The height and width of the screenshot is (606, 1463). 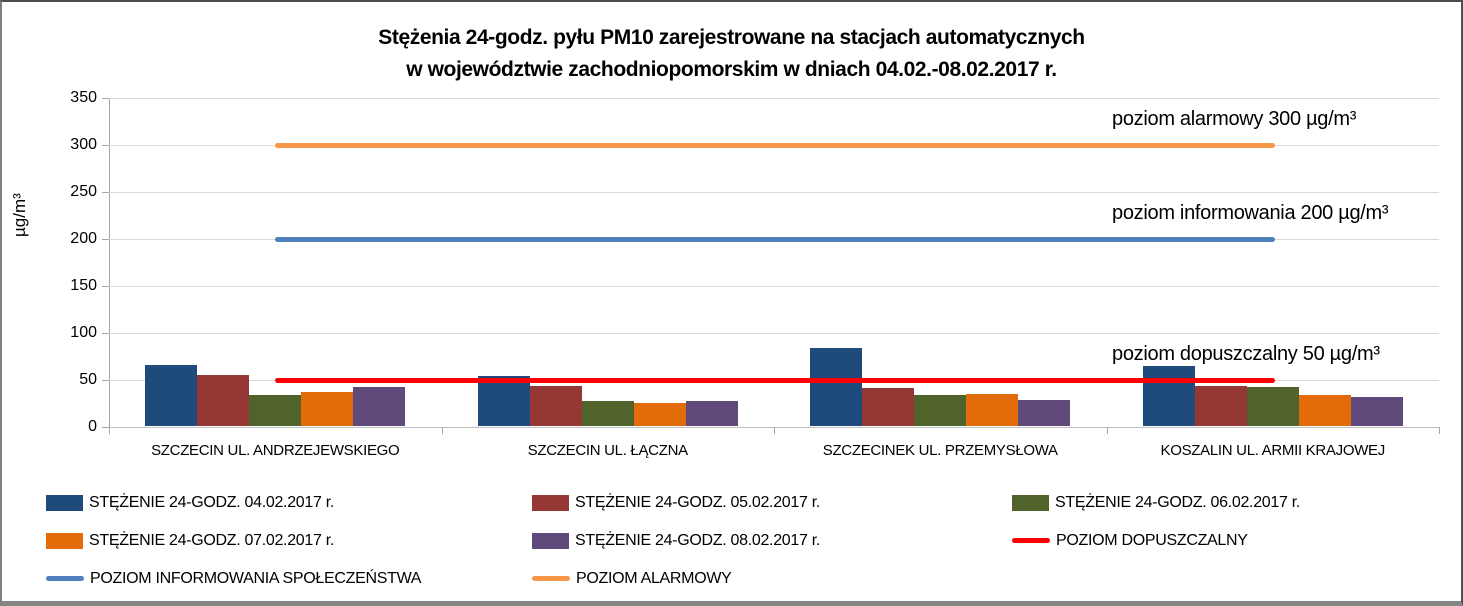 I want to click on legend-item: STĘŻENIE 24-GODZ. 08.02.2017 r., so click(x=772, y=540).